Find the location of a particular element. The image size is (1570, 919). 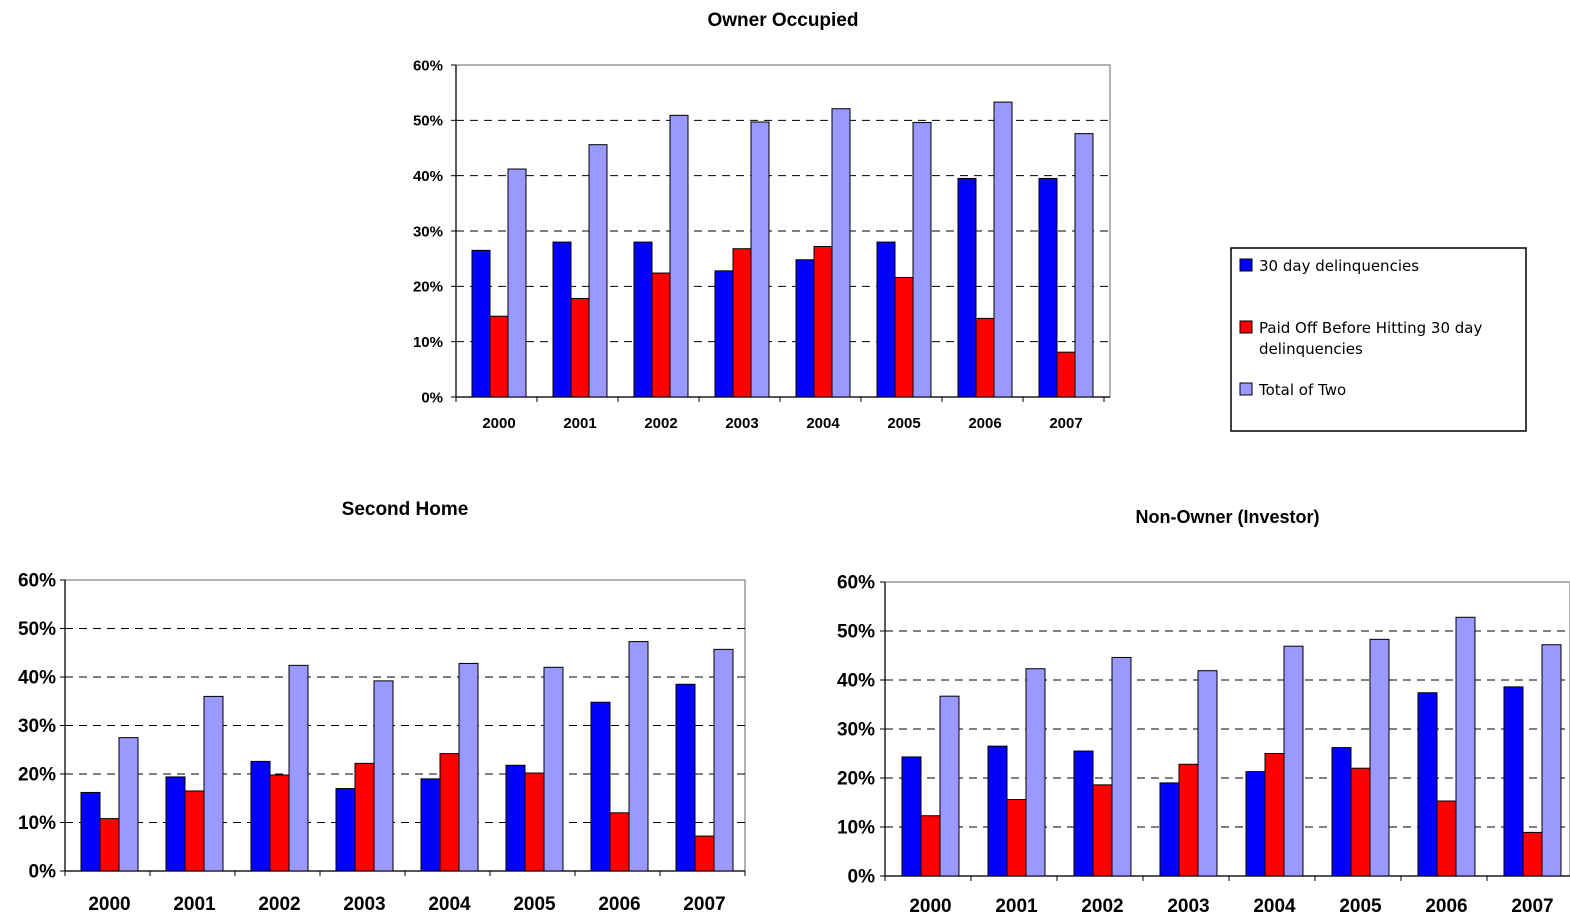

bar-paidoff-2004 is located at coordinates (823, 321).